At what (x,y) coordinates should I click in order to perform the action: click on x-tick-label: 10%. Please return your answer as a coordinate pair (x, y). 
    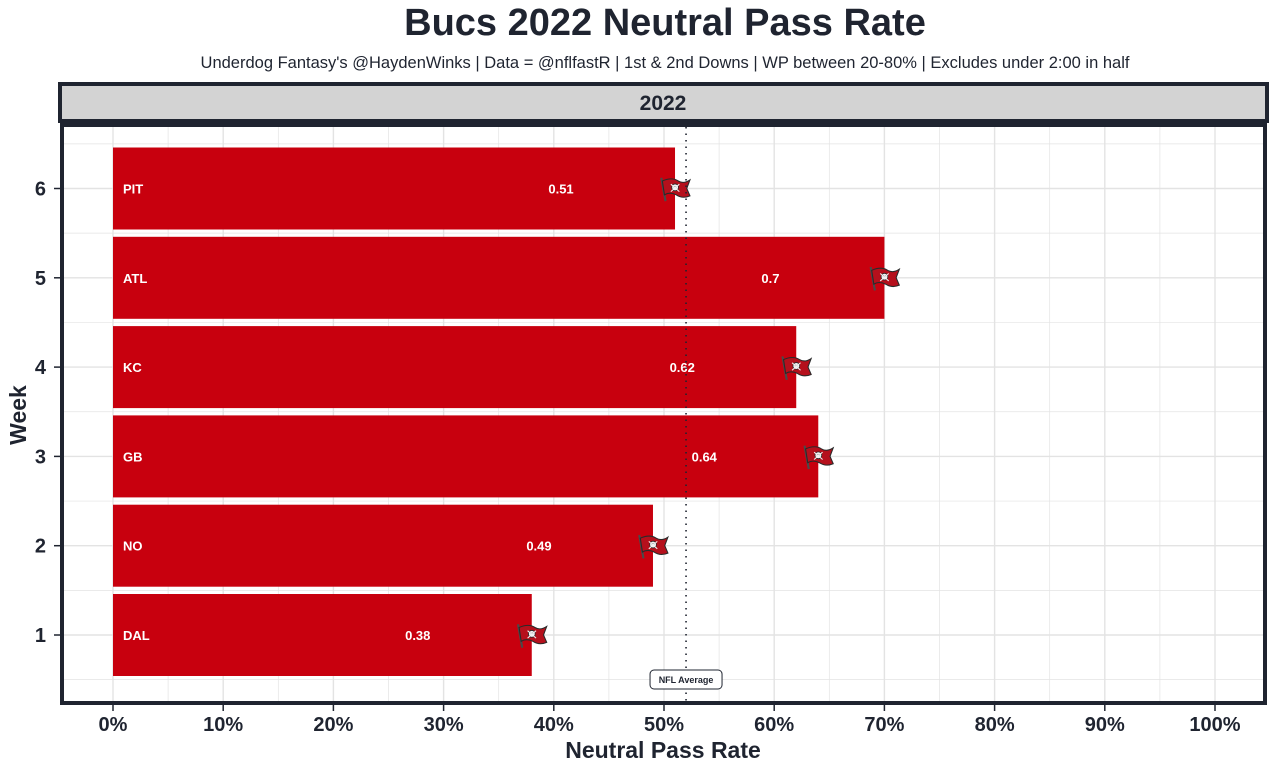
    Looking at the image, I should click on (223, 725).